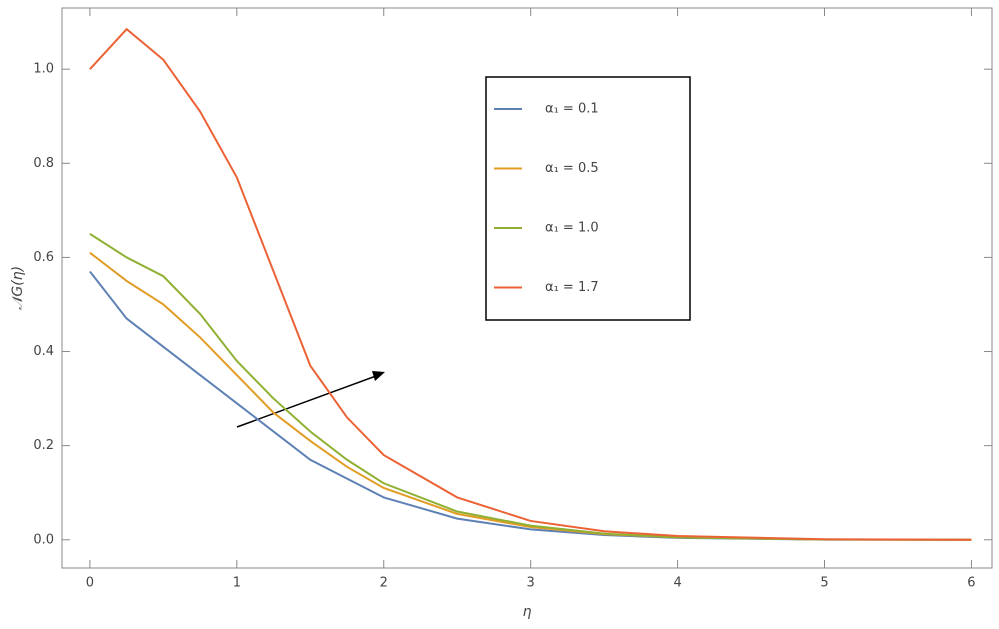 The height and width of the screenshot is (629, 999). What do you see at coordinates (824, 583) in the screenshot?
I see `x-tick-label: 5` at bounding box center [824, 583].